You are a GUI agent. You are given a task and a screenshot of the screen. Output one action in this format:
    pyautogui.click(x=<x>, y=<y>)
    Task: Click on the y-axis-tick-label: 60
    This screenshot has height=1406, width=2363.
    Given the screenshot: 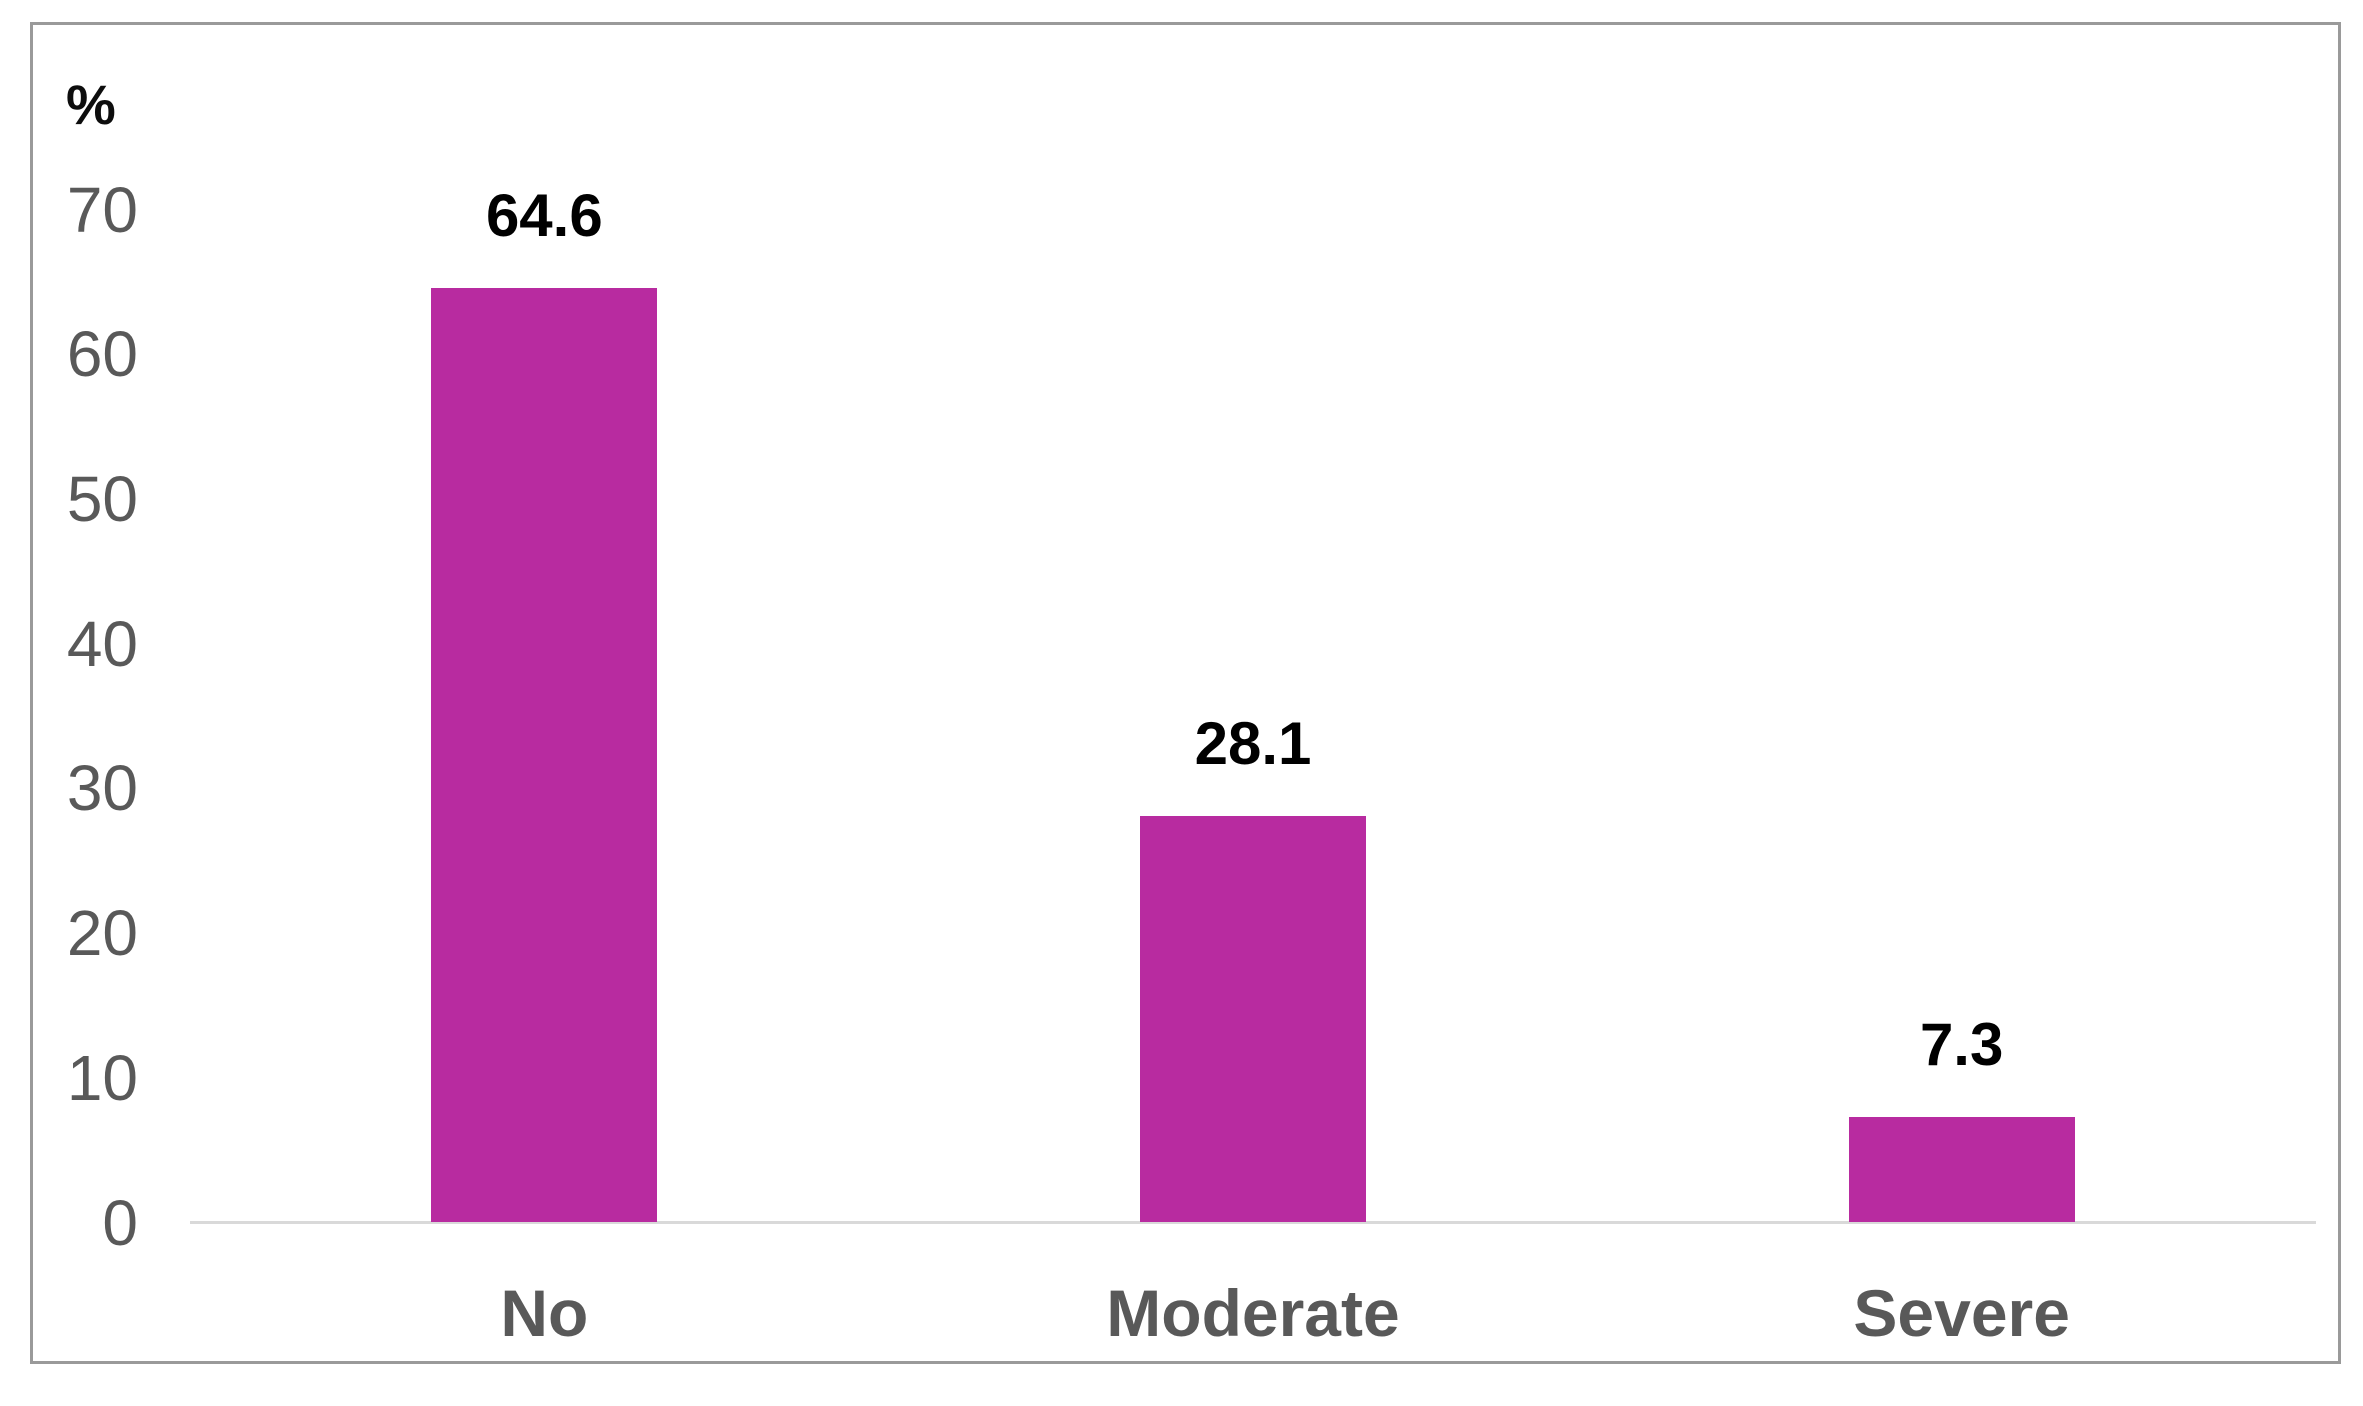 What is the action you would take?
    pyautogui.click(x=102, y=354)
    